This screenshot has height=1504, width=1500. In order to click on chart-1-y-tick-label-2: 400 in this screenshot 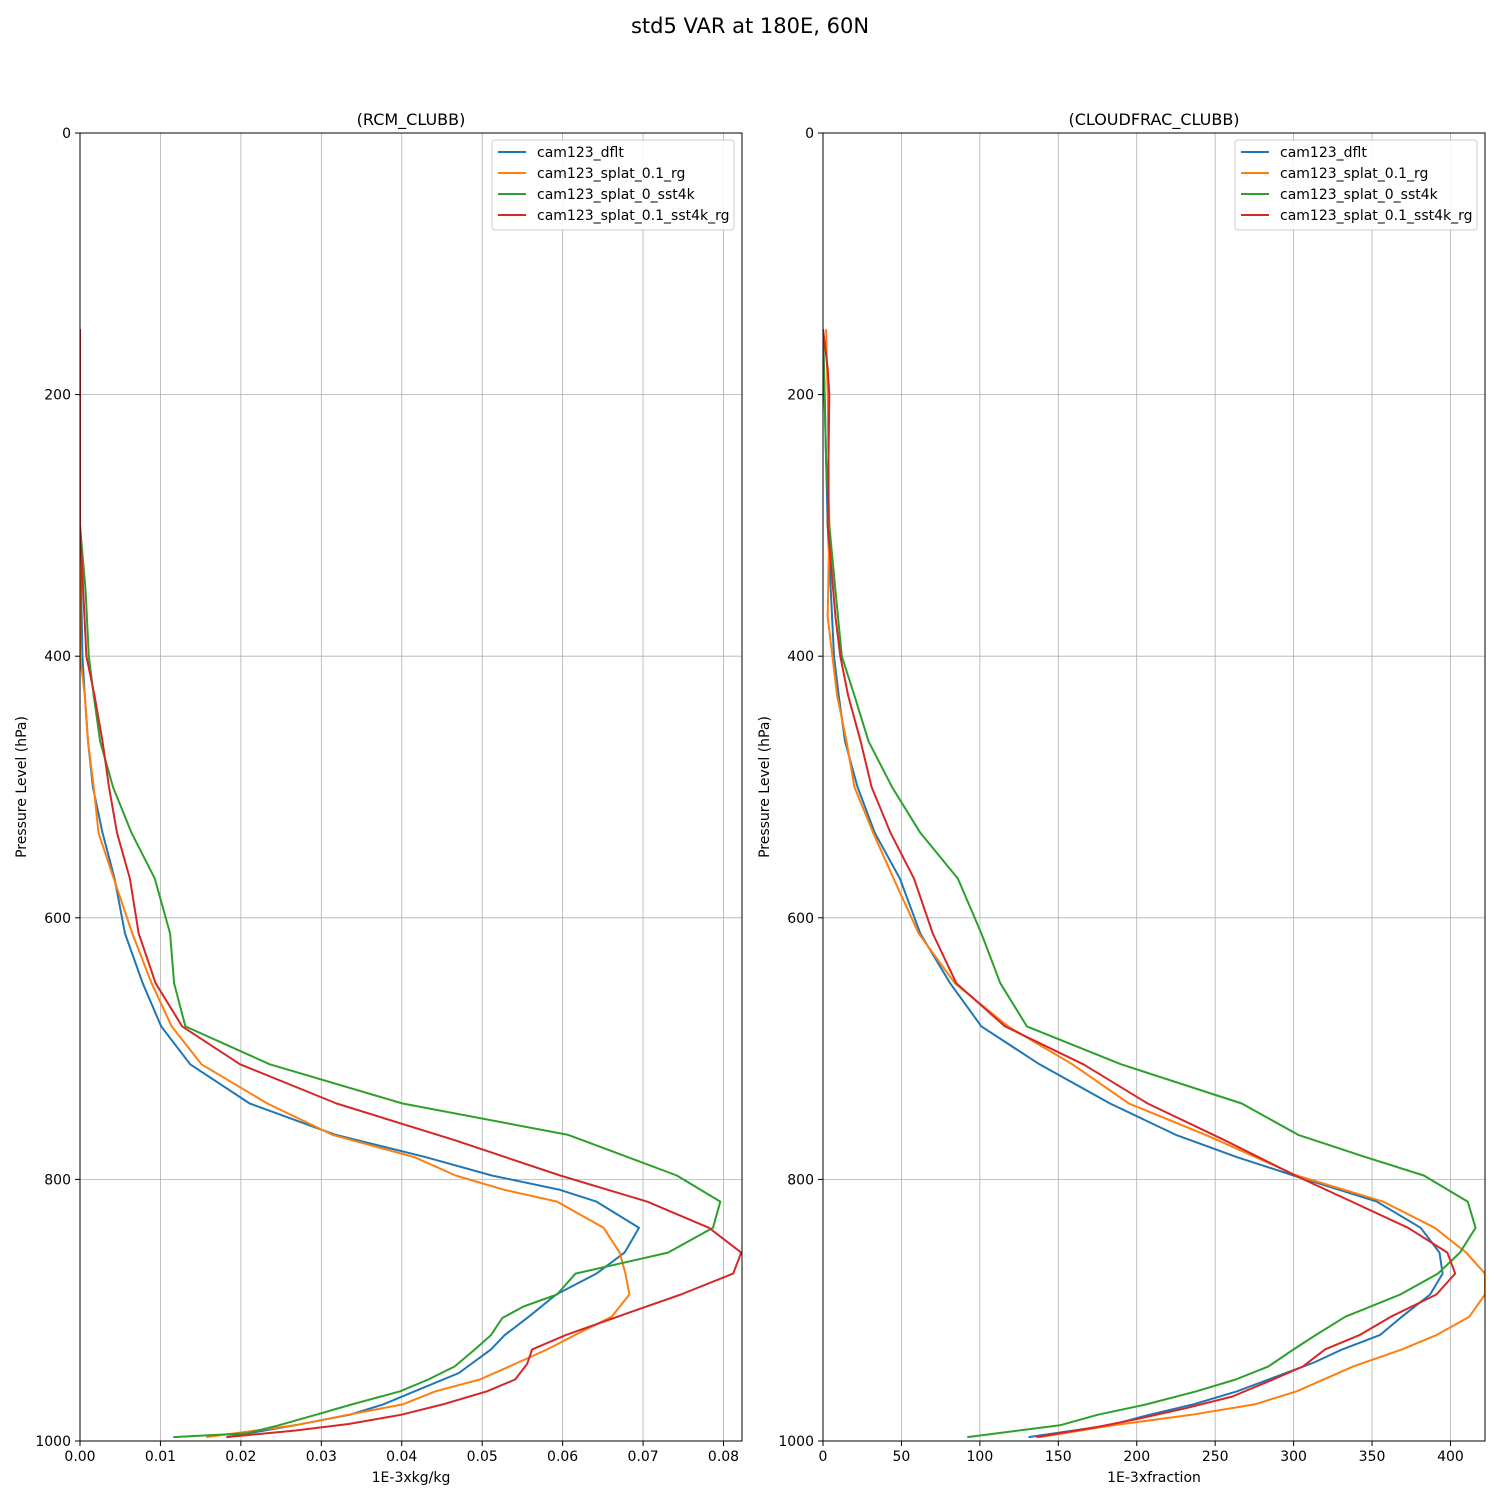, I will do `click(57, 657)`.